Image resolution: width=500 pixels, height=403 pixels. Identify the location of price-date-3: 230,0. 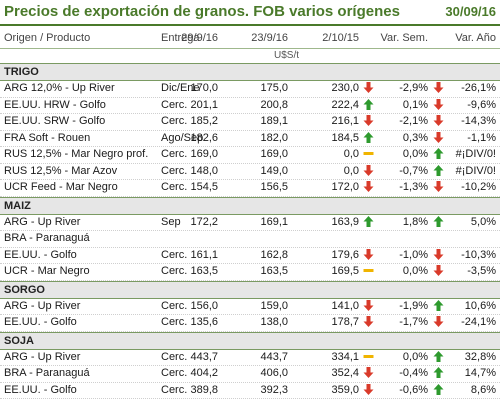
(345, 88).